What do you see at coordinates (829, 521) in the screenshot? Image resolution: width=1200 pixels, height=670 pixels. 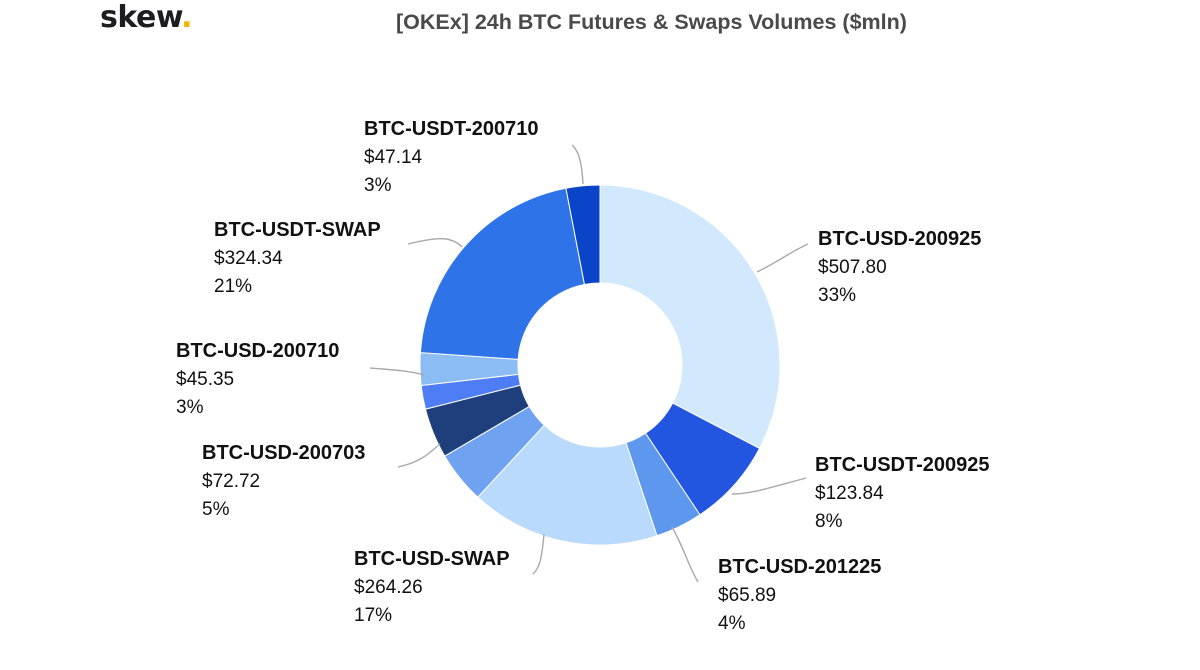 I see `slice-label-percent: 8%` at bounding box center [829, 521].